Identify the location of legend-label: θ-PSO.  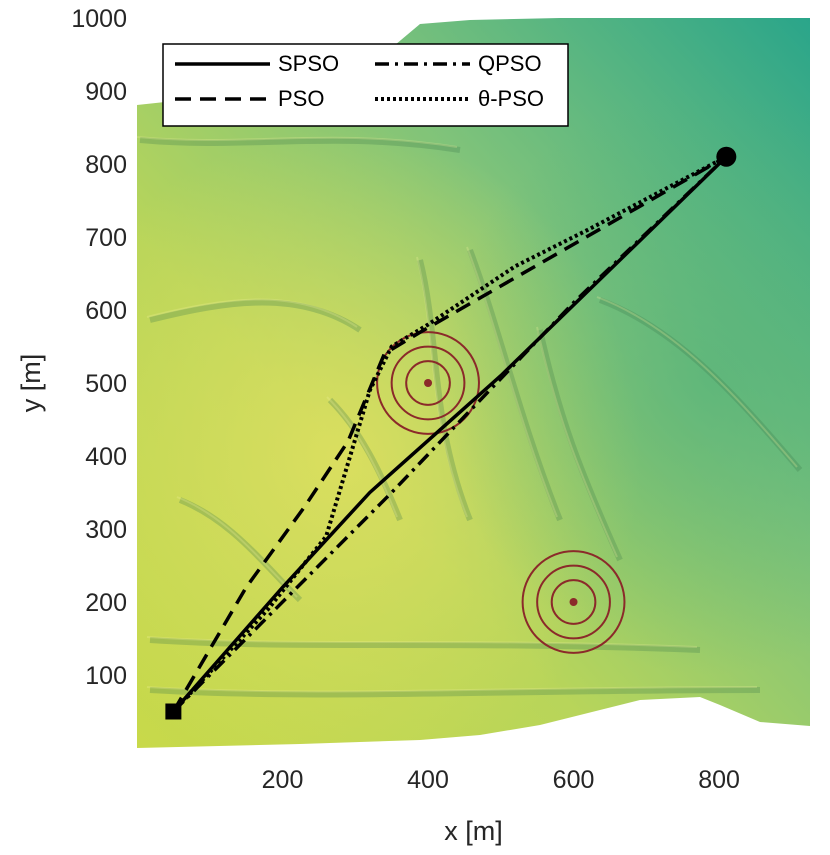
(511, 98).